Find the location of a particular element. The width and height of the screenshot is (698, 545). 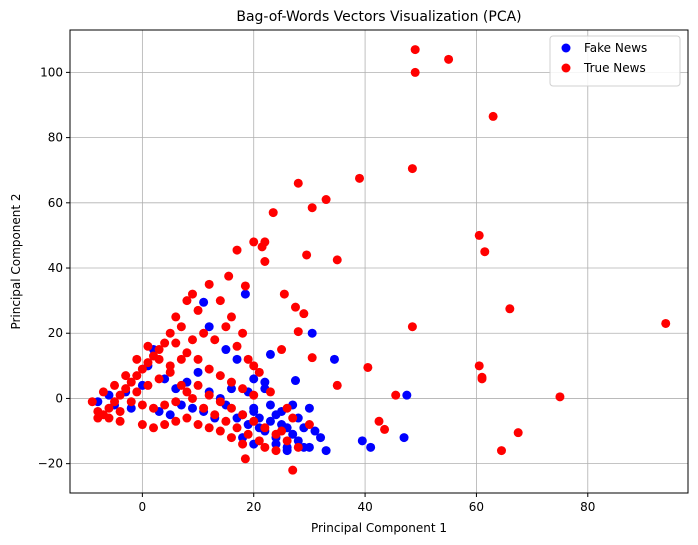

x-axis-label: Principal Component 1 is located at coordinates (379, 528).